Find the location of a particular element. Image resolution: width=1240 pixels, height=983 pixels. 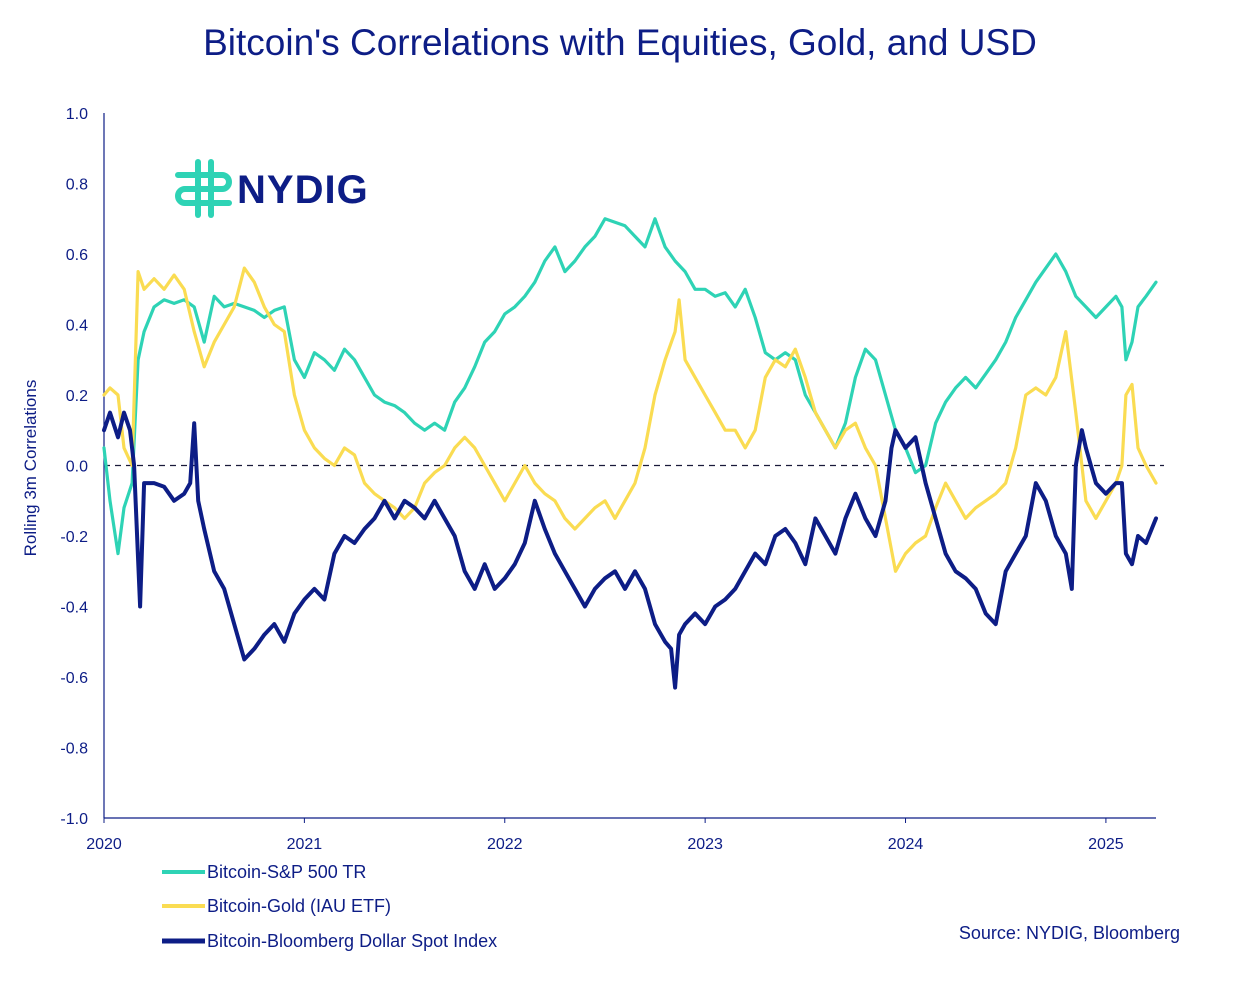

x-tick-label: 2025 is located at coordinates (1106, 844).